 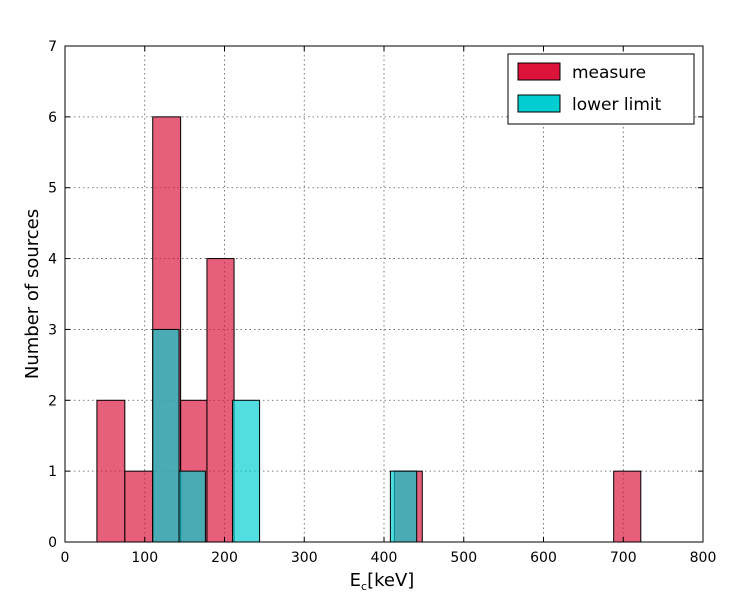 What do you see at coordinates (65, 558) in the screenshot?
I see `x-tick-label: 0` at bounding box center [65, 558].